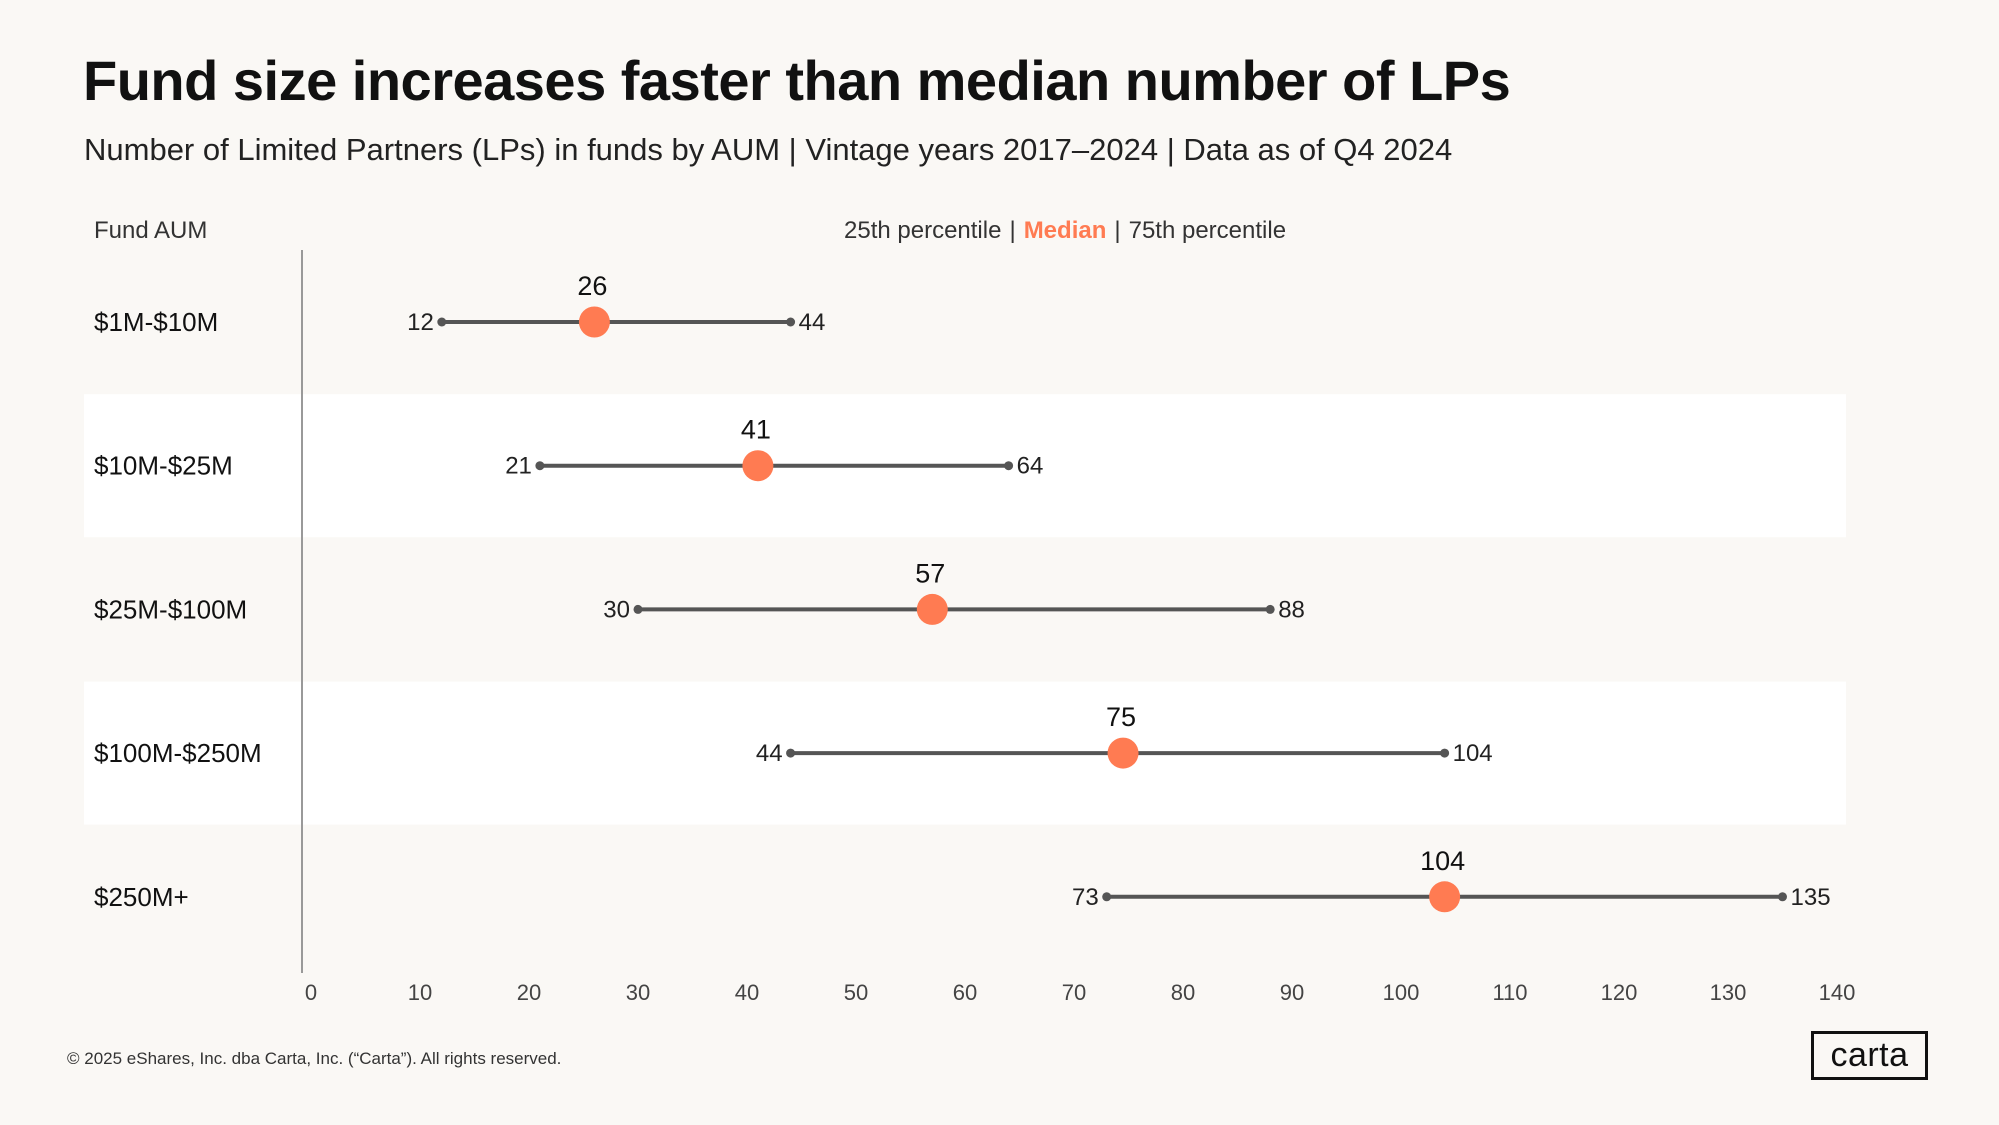  I want to click on p75-value-label: 44, so click(812, 322).